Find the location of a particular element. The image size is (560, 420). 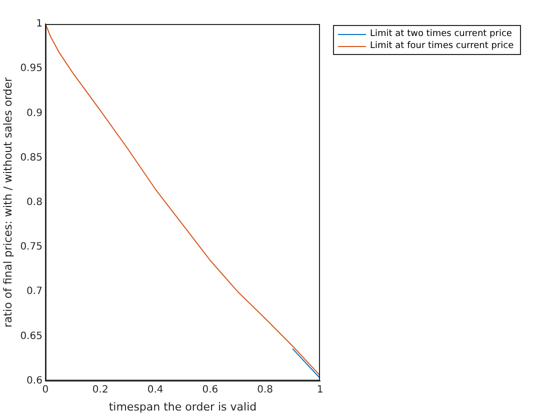

x-axis-title: timespan the order is valid is located at coordinates (182, 407).